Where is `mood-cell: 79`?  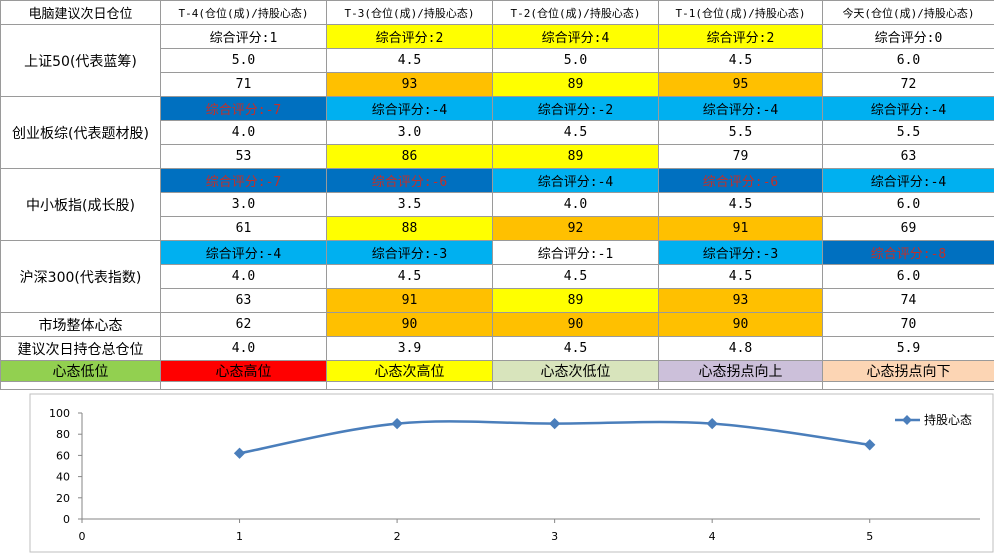 mood-cell: 79 is located at coordinates (741, 157).